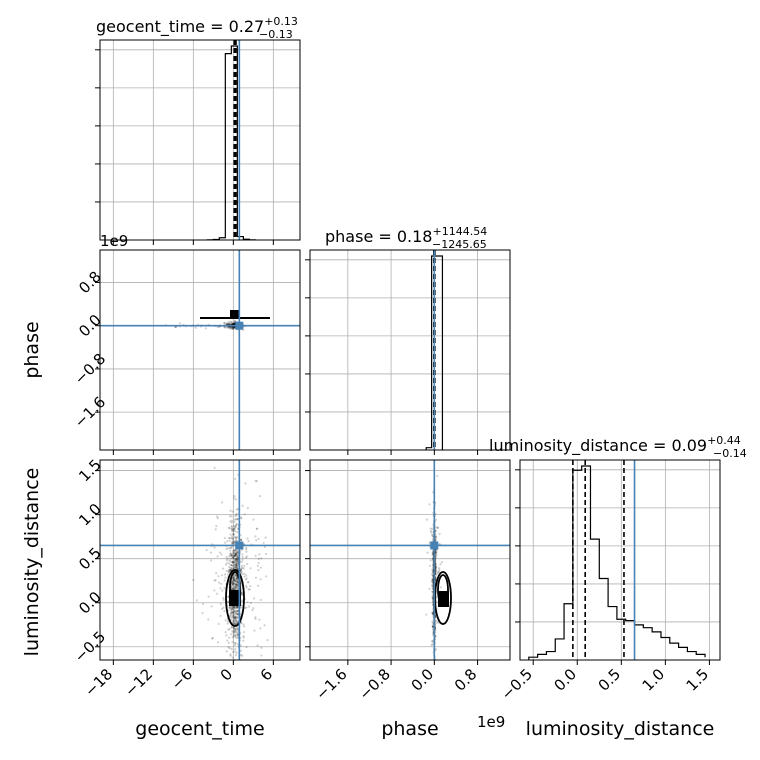 The height and width of the screenshot is (760, 760). I want to click on scatter-luminosity-distance-vs-geocent-time-frame, so click(200, 560).